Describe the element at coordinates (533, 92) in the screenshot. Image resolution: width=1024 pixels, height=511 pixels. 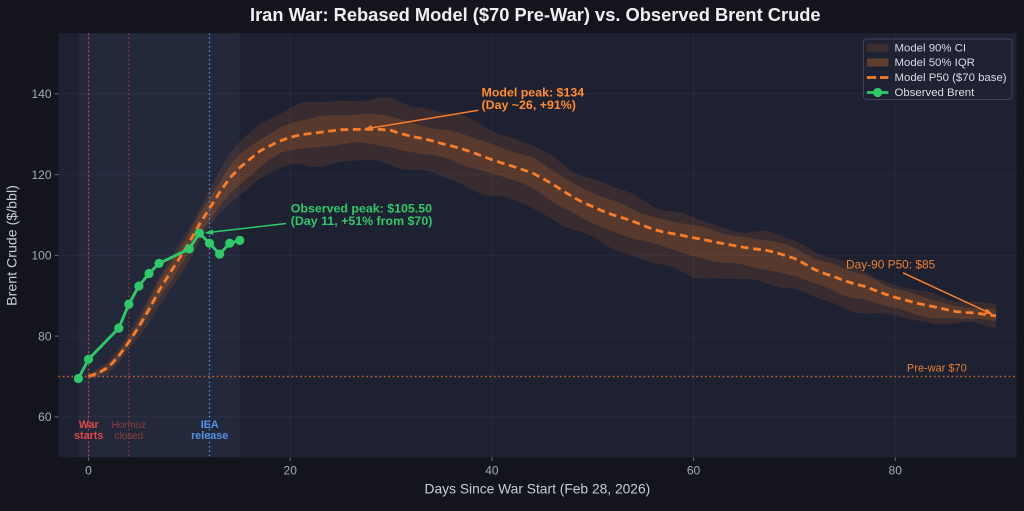
I see `svg-text: Model peak: $134` at that location.